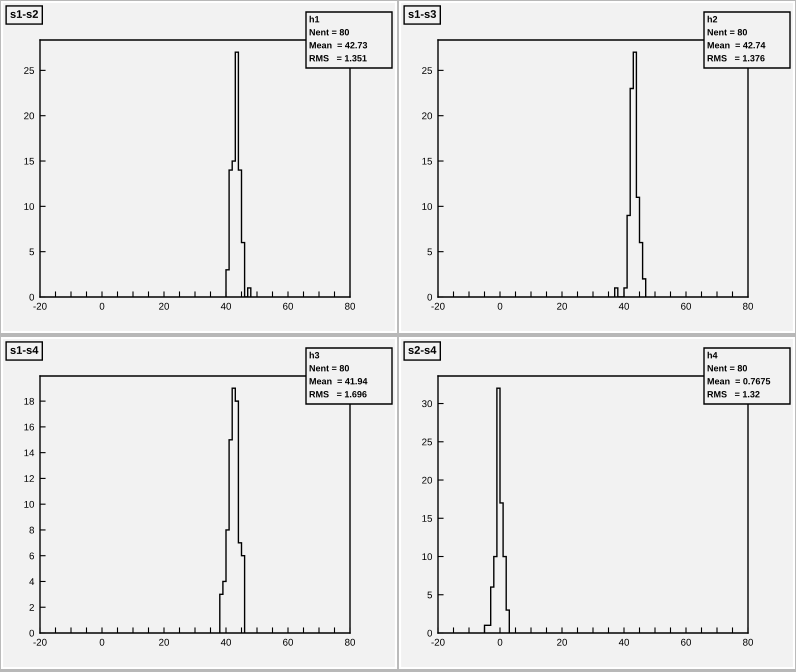  Describe the element at coordinates (734, 394) in the screenshot. I see `annotation: RMS = 1.32` at that location.